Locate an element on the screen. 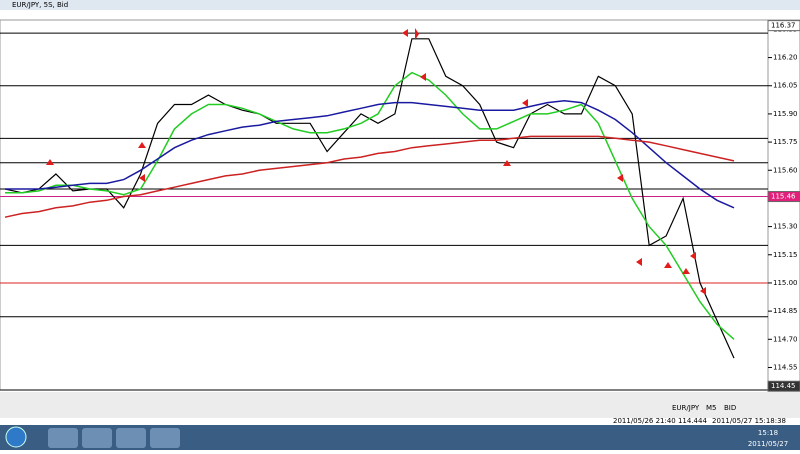 The height and width of the screenshot is (454, 800). title-bar is located at coordinates (400, 5).